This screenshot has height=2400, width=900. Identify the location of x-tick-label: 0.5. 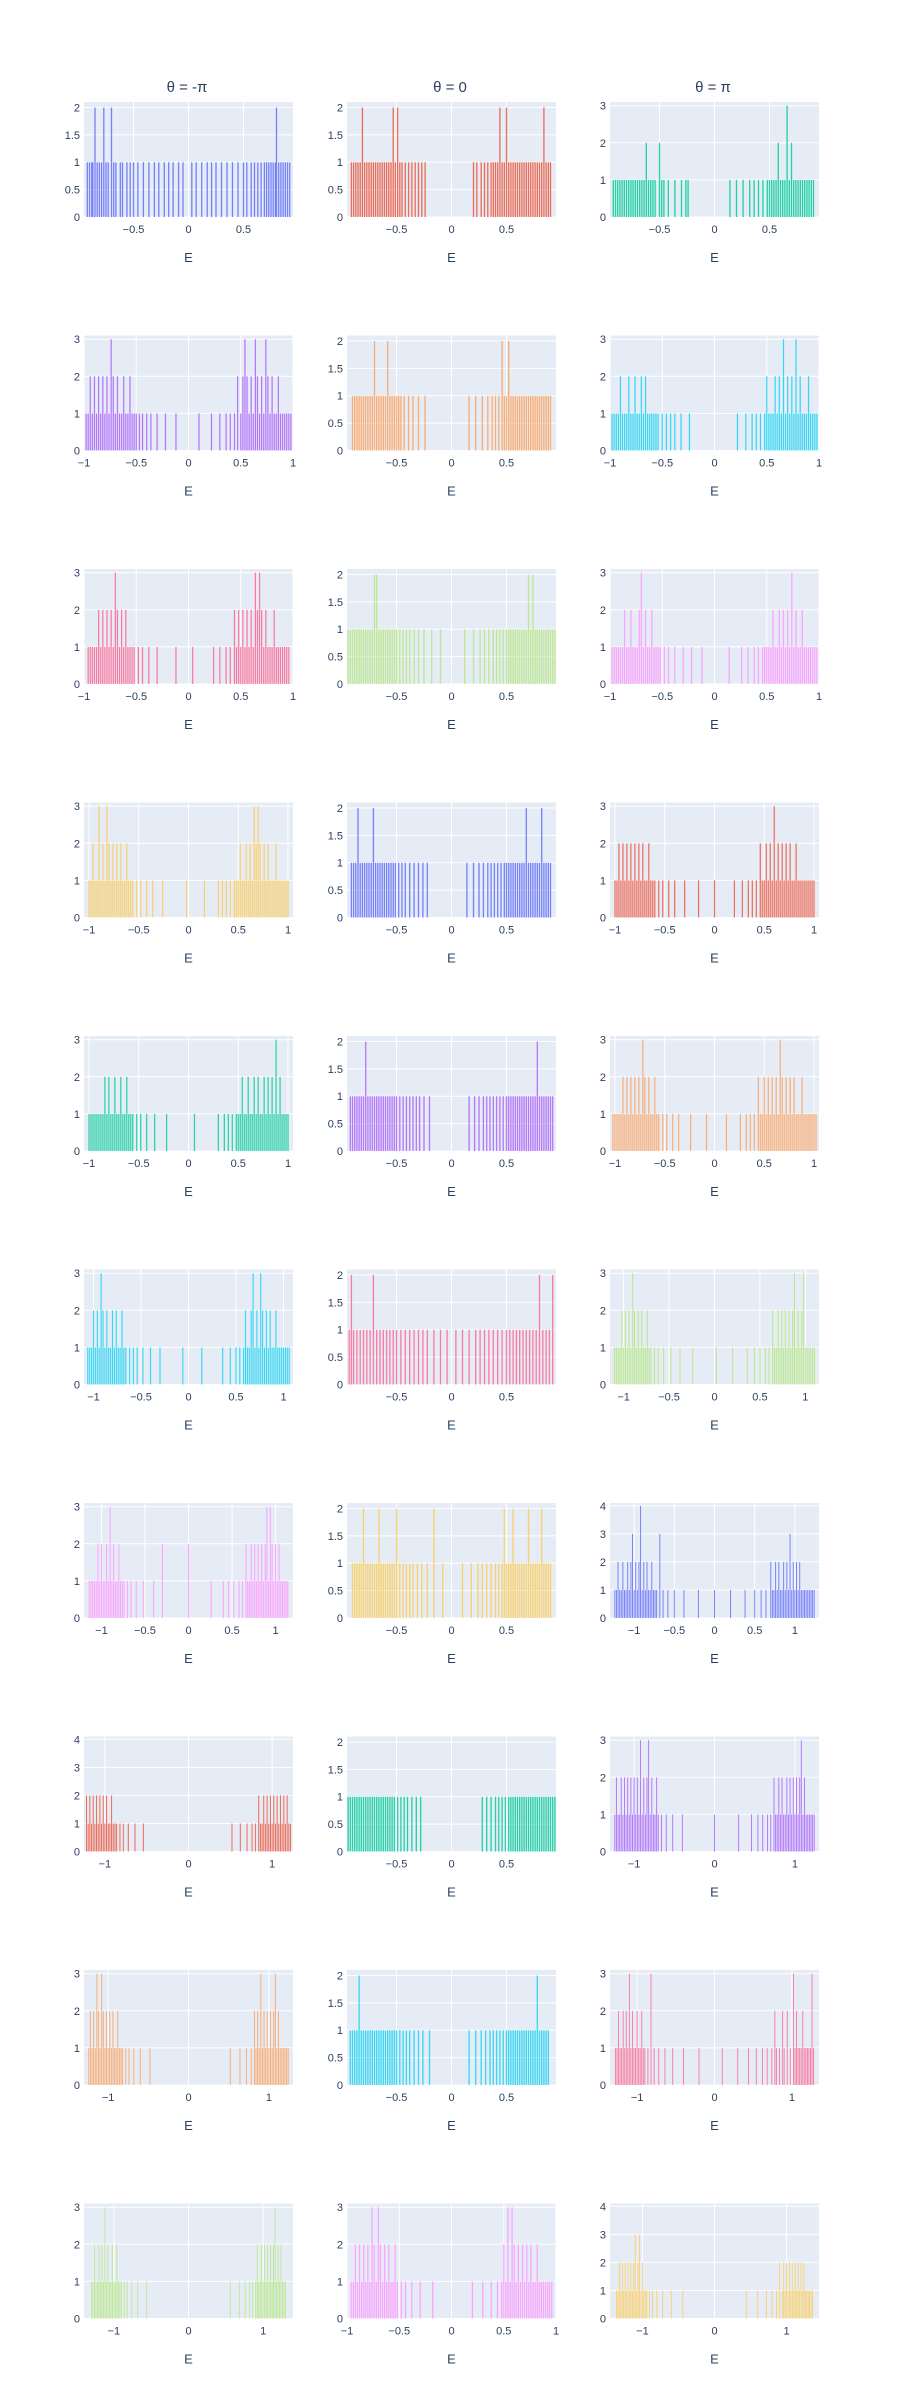
(238, 931).